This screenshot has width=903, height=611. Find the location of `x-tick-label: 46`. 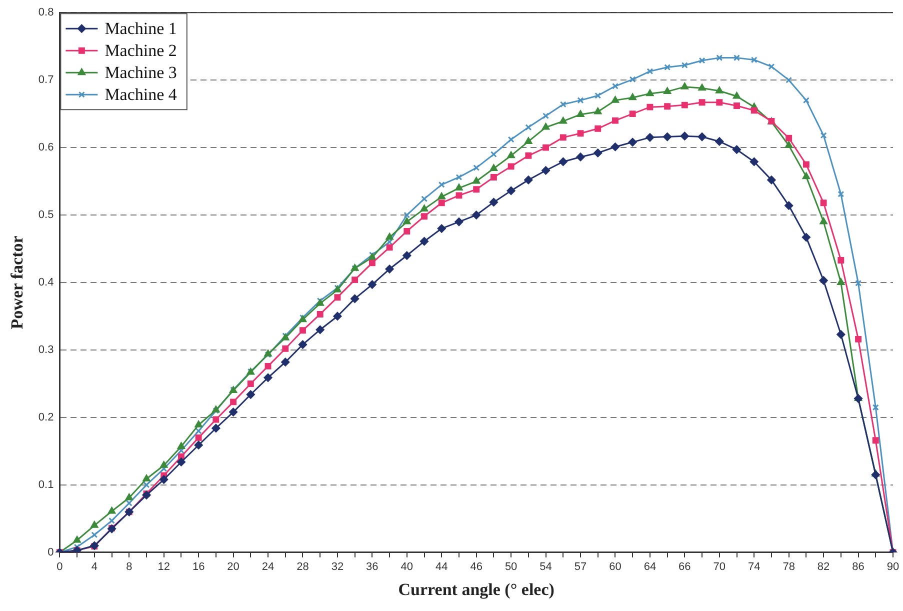

x-tick-label: 46 is located at coordinates (476, 567).